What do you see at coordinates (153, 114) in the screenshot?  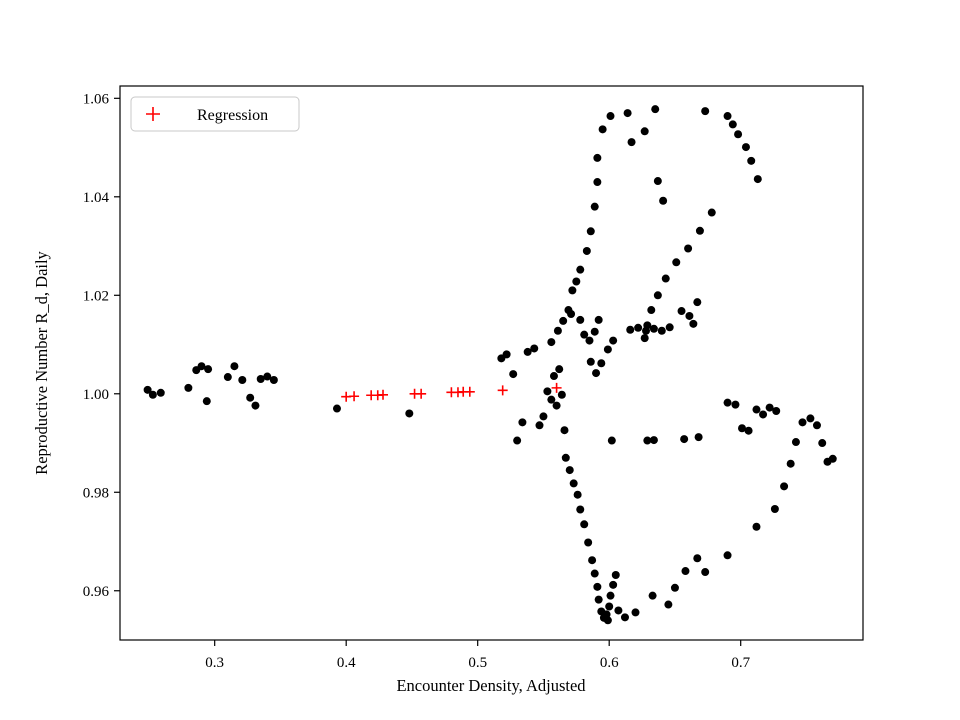 I see `regression-plus-icon` at bounding box center [153, 114].